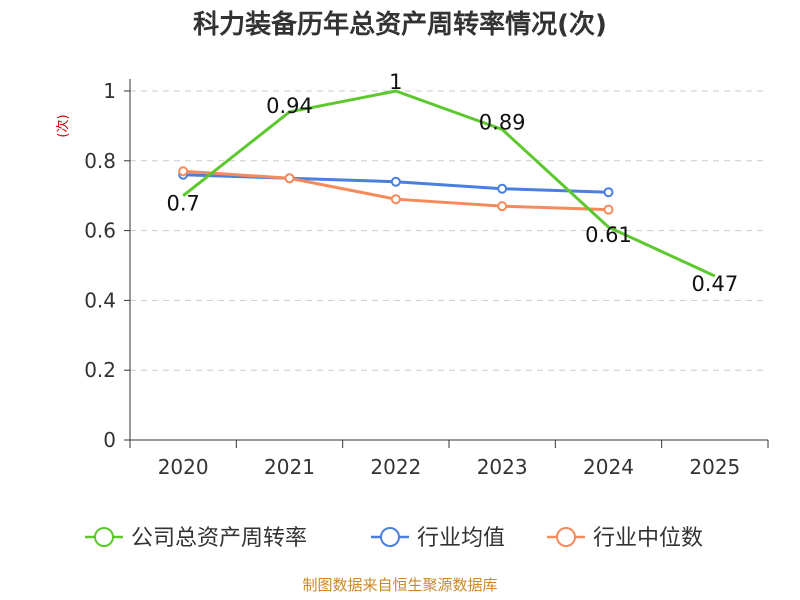  What do you see at coordinates (608, 235) in the screenshot?
I see `data-label: 0.61` at bounding box center [608, 235].